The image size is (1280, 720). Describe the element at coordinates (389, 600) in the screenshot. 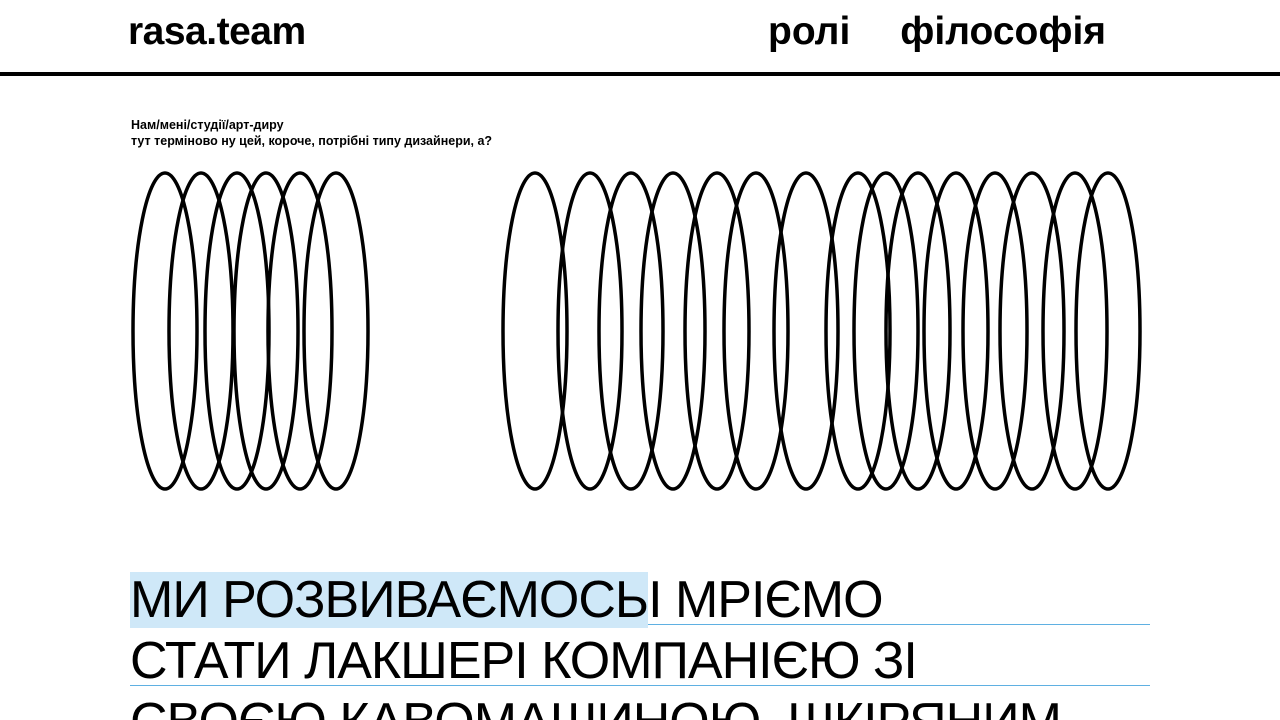

I see `manifesto-highlight: МИ РОЗВИВАЄМОСЬ` at that location.